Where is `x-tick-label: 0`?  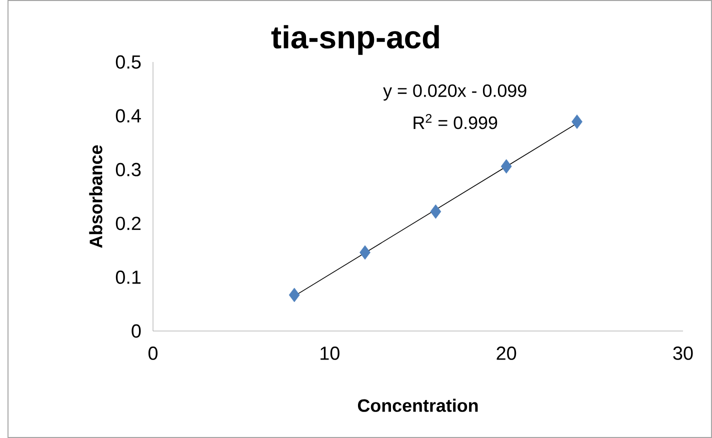 x-tick-label: 0 is located at coordinates (153, 353).